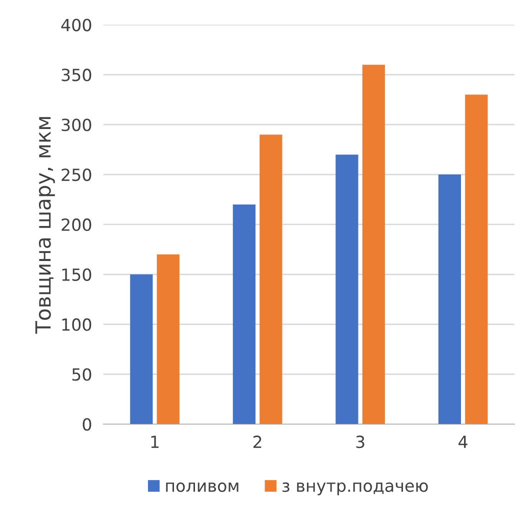 This screenshot has height=516, width=517. Describe the element at coordinates (77, 225) in the screenshot. I see `y-tick-label: 200` at that location.